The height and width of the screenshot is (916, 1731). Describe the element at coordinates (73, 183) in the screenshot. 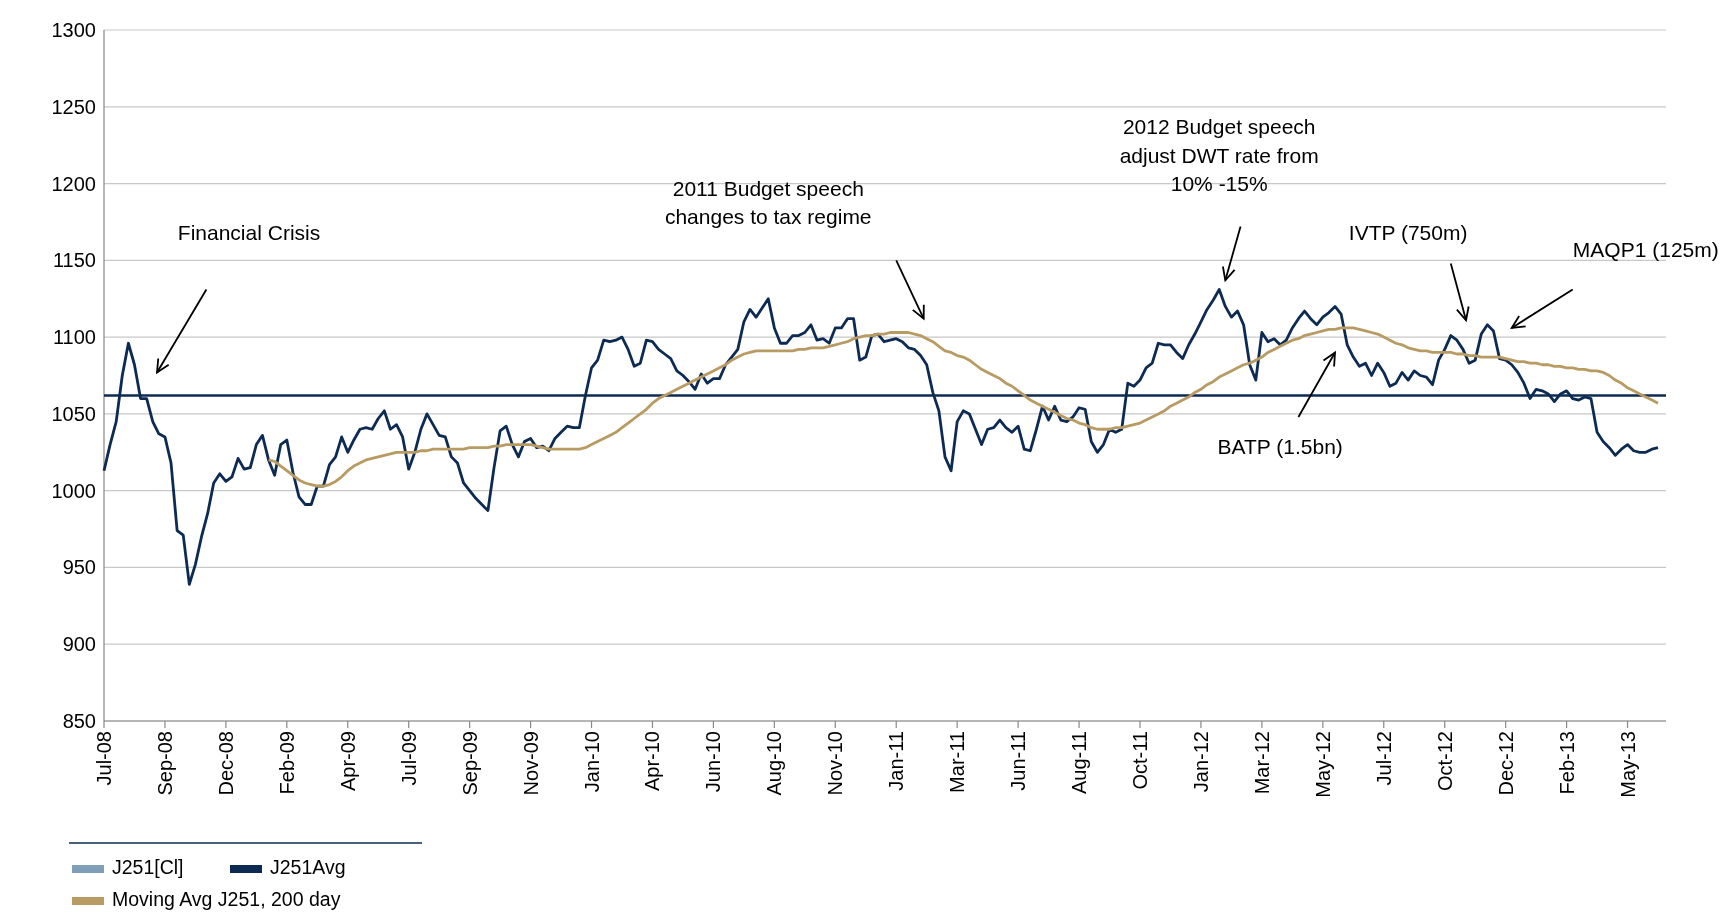

I see `y-tick-label: 1200` at that location.